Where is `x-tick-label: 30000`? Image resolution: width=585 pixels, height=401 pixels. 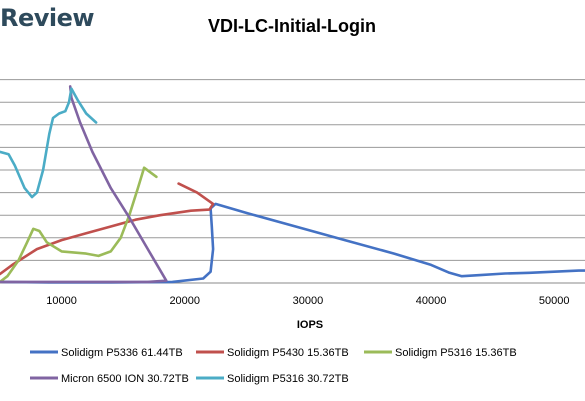 x-tick-label: 30000 is located at coordinates (308, 301).